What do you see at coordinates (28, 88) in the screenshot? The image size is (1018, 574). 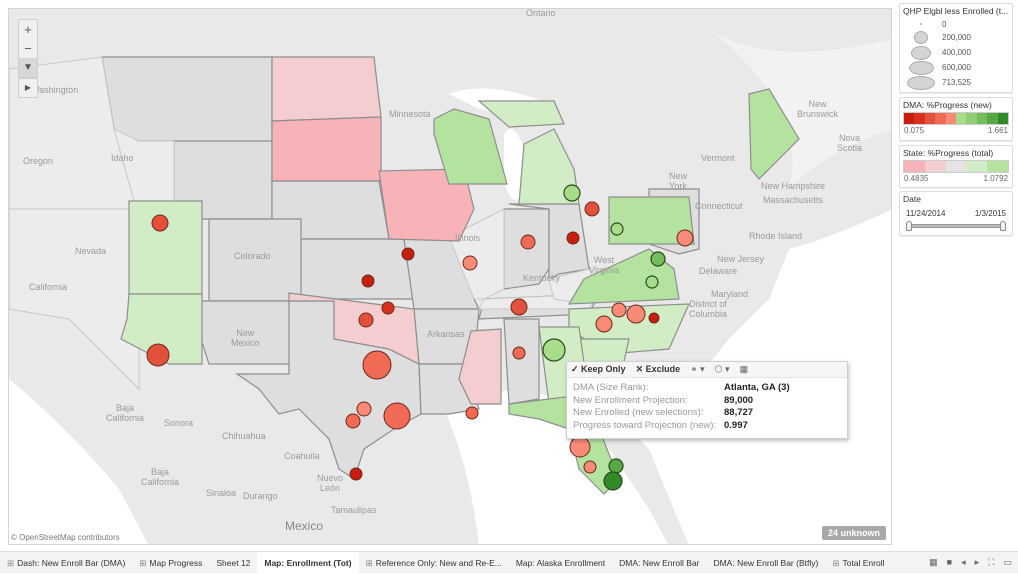 I see `map-toolbar-expand-button: ▶` at bounding box center [28, 88].